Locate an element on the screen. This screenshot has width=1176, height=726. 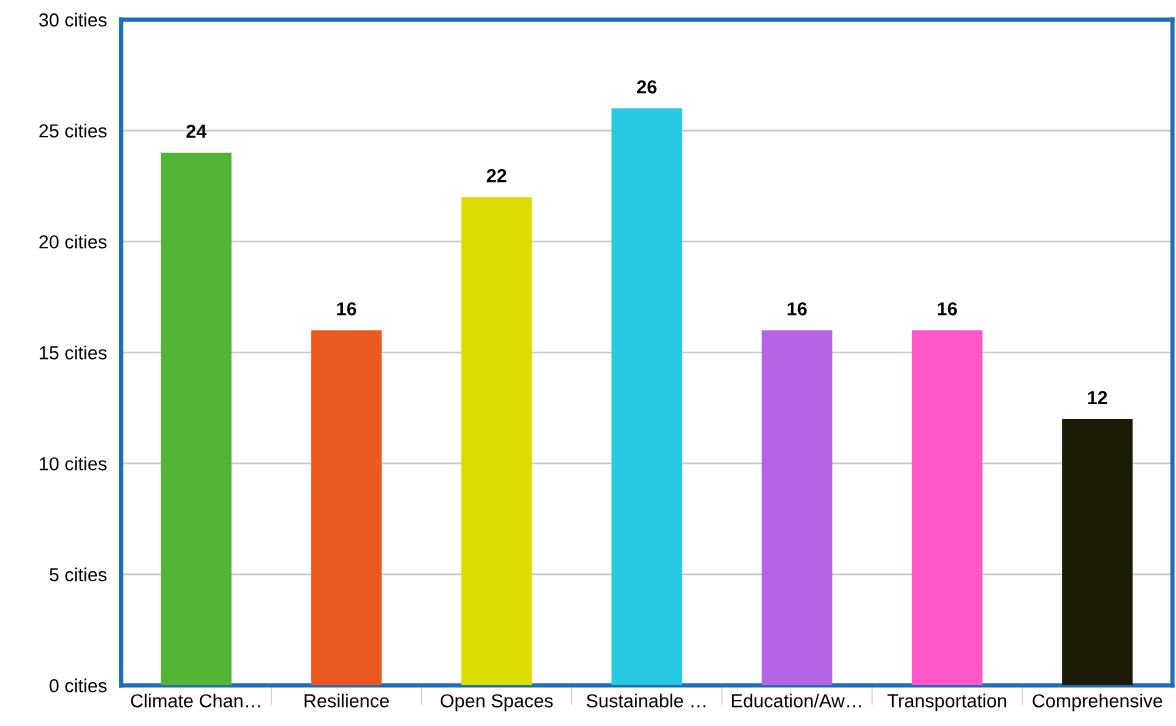
y-tick-label: 10 cities is located at coordinates (73, 463).